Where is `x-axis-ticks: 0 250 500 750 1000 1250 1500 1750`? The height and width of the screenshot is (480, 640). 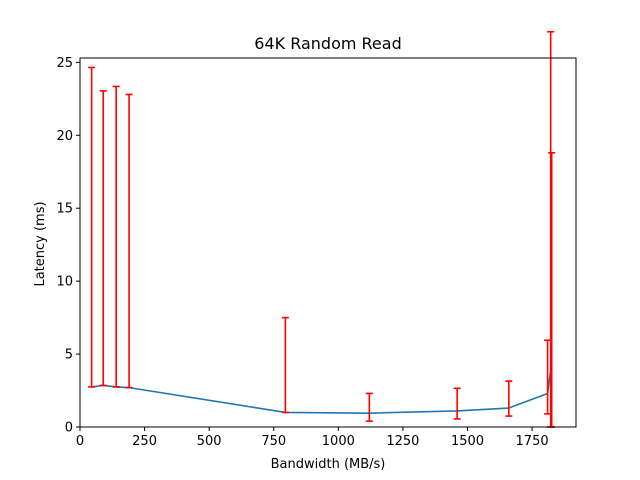 x-axis-ticks: 0 250 500 750 1000 1250 1500 1750 is located at coordinates (312, 438).